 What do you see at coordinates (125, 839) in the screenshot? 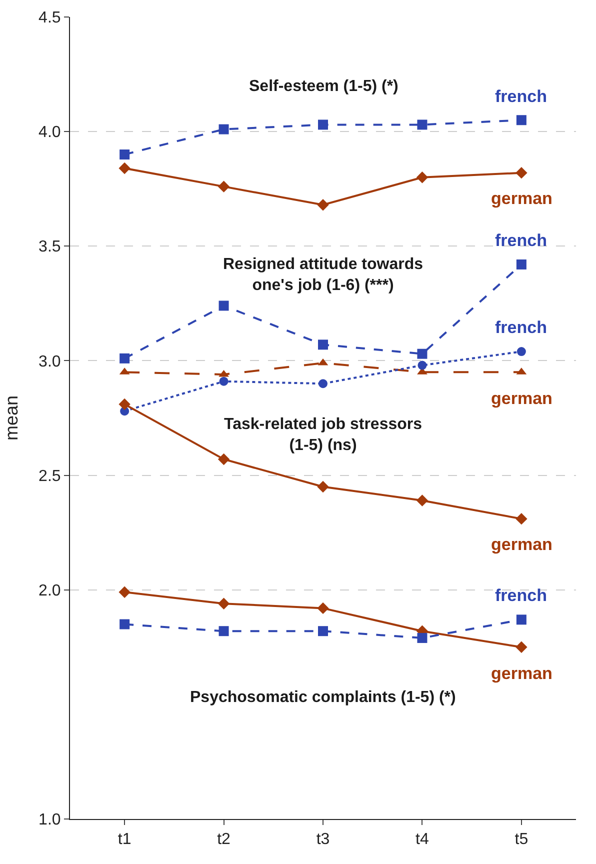
I see `x-tick-label: t1` at bounding box center [125, 839].